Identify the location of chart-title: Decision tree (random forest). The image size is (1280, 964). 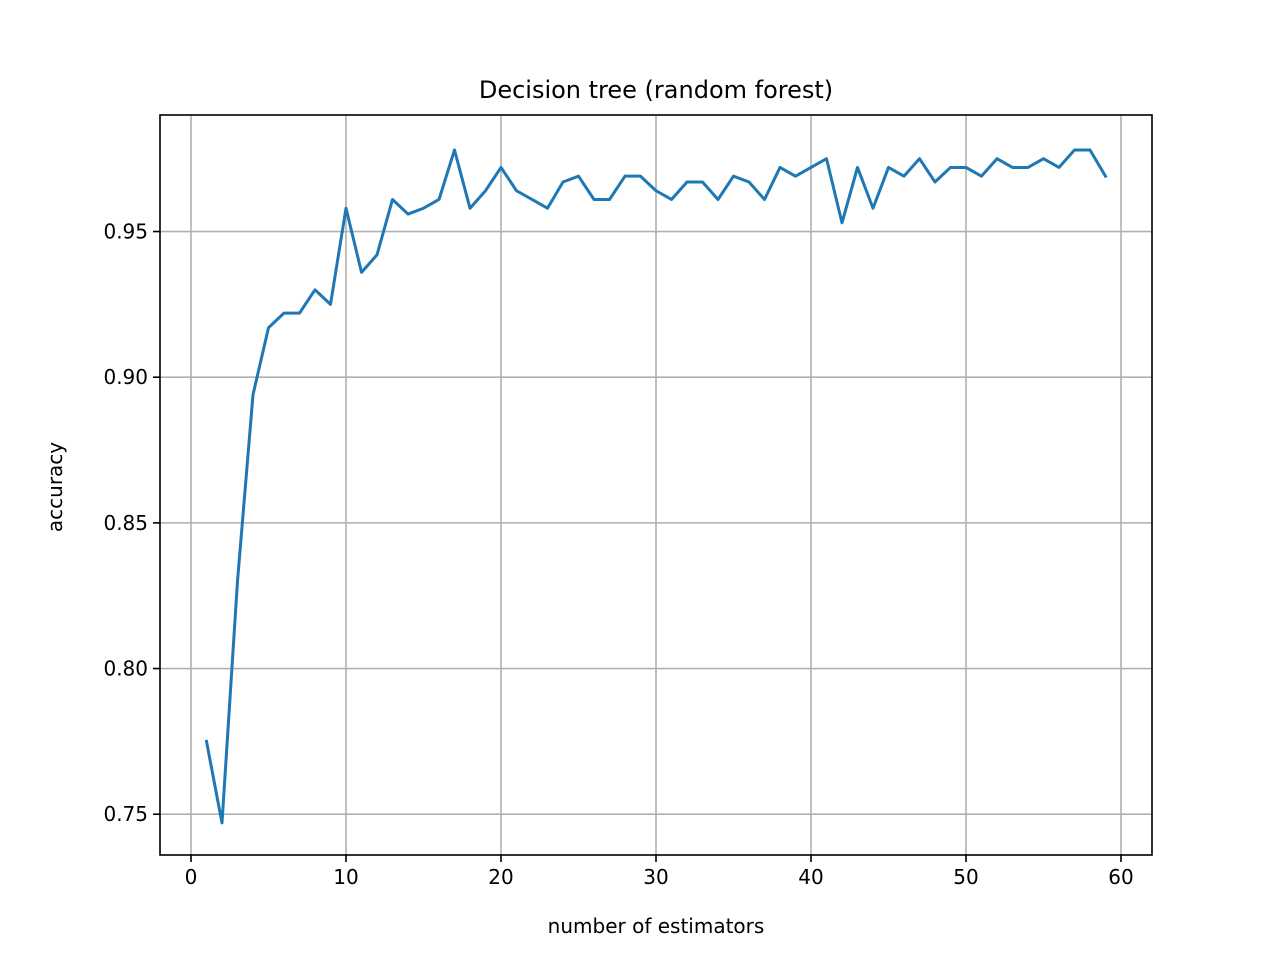
(656, 90).